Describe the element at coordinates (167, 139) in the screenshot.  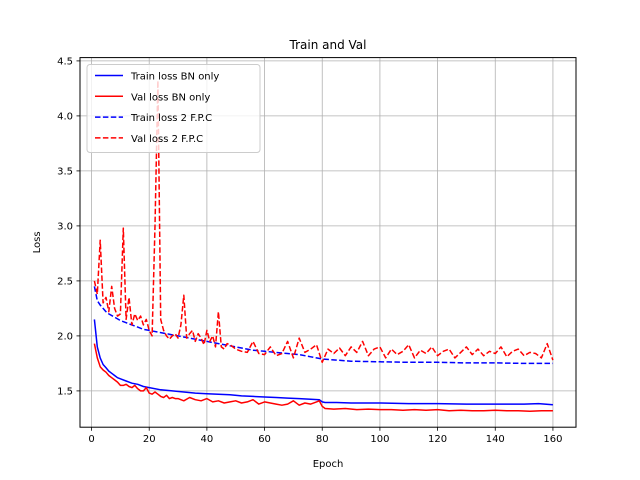
I see `legend-label: Val loss 2 F.P.C` at that location.